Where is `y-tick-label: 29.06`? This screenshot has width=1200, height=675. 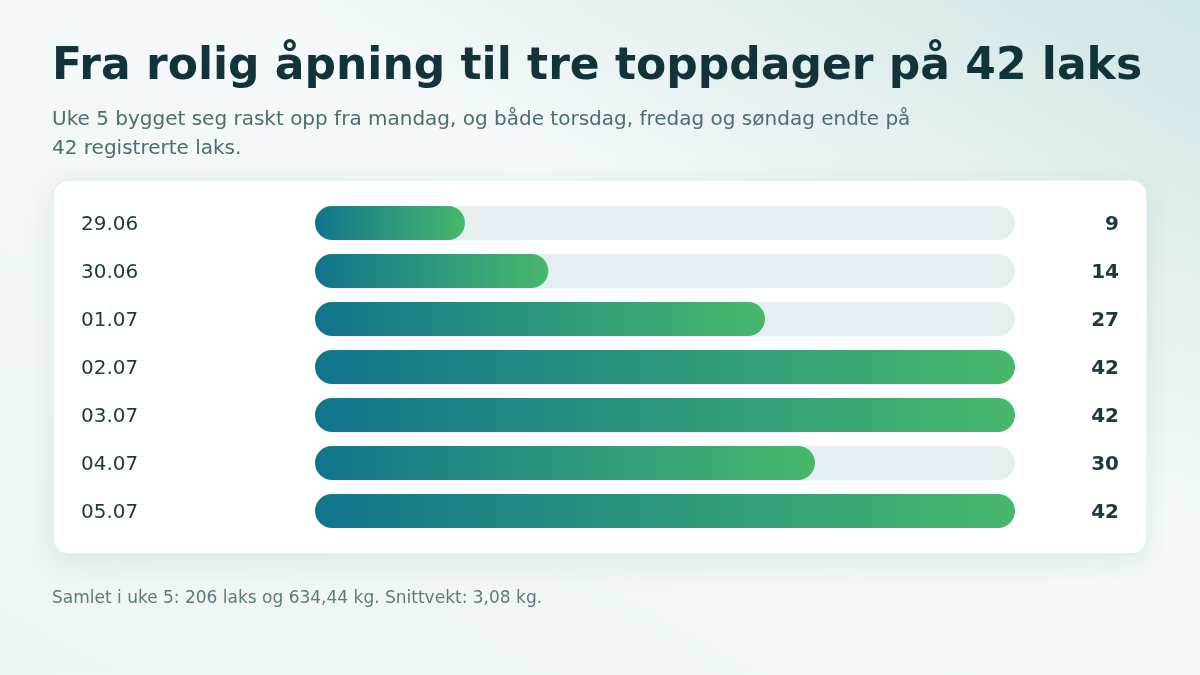
y-tick-label: 29.06 is located at coordinates (110, 223).